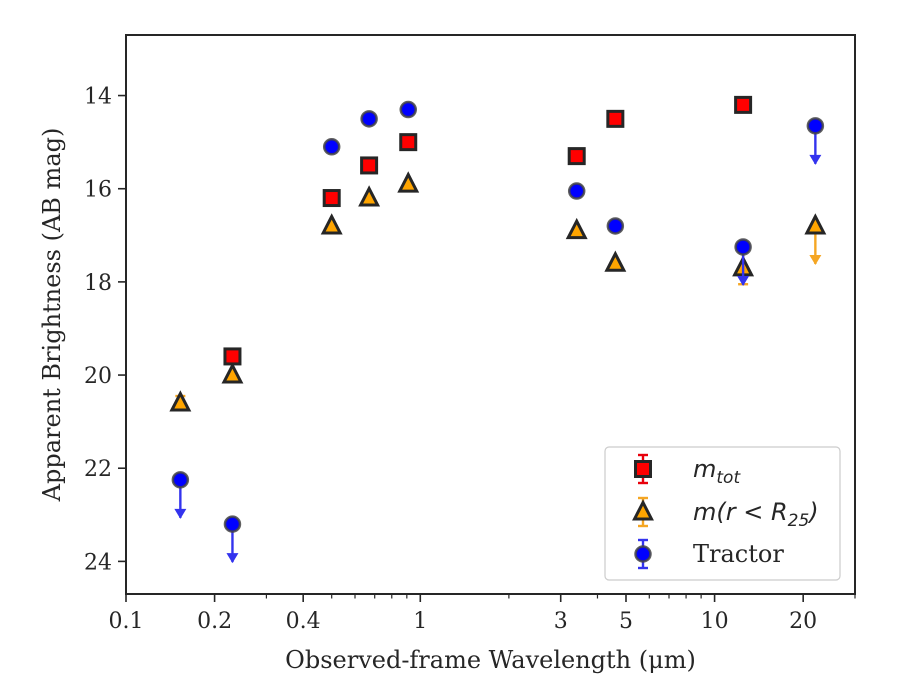 The width and height of the screenshot is (900, 700). Describe the element at coordinates (561, 621) in the screenshot. I see `x-tick-label: 3` at that location.